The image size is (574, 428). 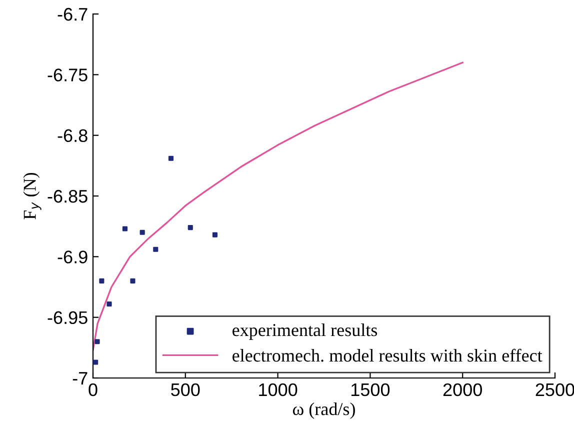 I want to click on y-tick-label: -7, so click(x=80, y=378).